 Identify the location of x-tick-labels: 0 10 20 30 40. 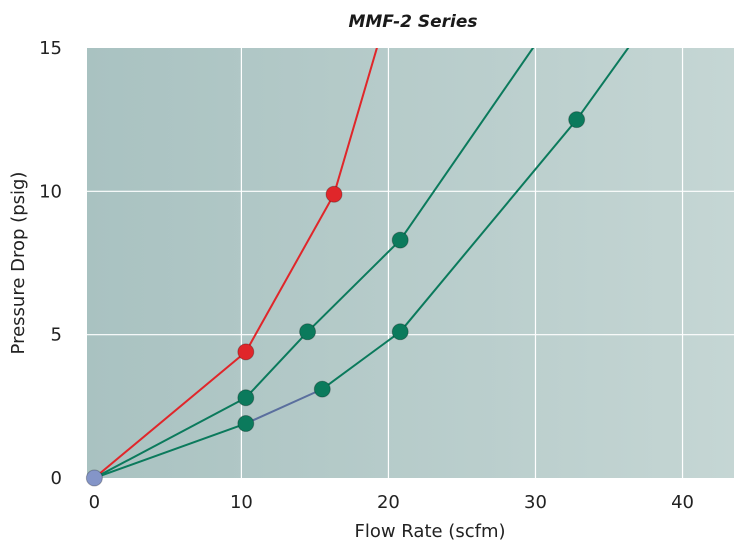
(391, 502).